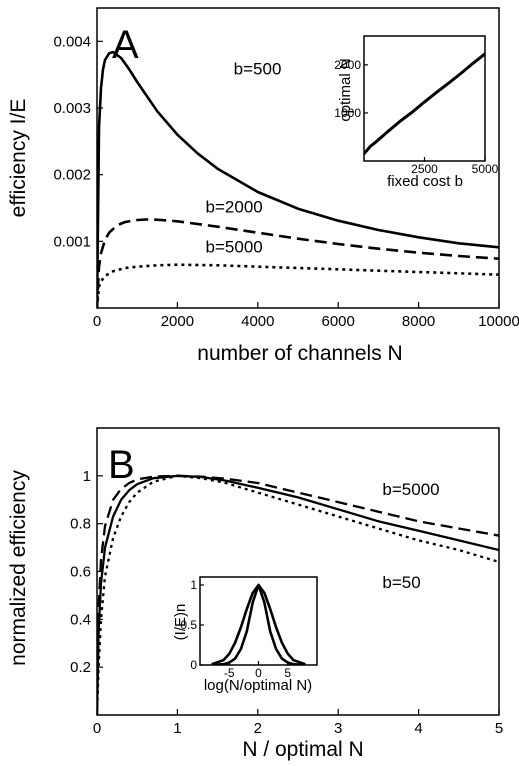 The width and height of the screenshot is (519, 766). What do you see at coordinates (80, 524) in the screenshot?
I see `panel-b-ytick-label: 0.8` at bounding box center [80, 524].